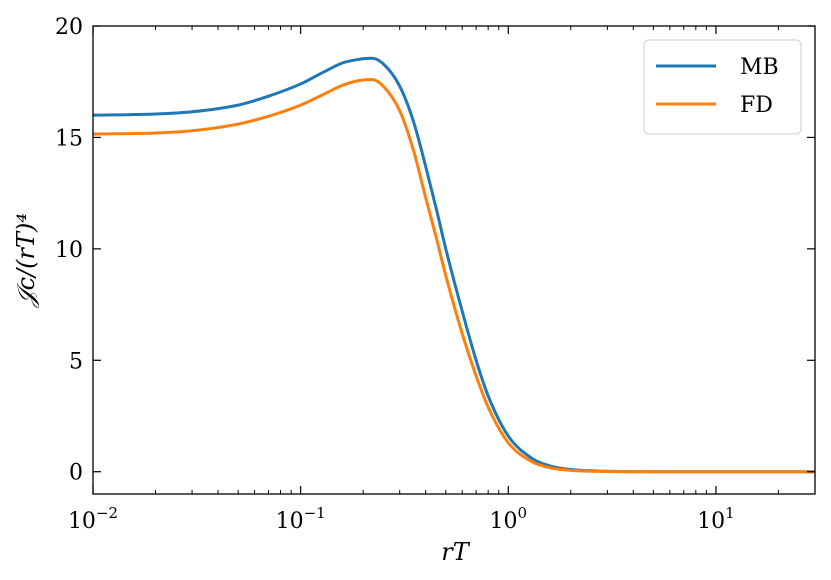 Image resolution: width=831 pixels, height=580 pixels. Describe the element at coordinates (26, 260) in the screenshot. I see `y-axis-label: 𝒥c/(rT)⁴` at that location.